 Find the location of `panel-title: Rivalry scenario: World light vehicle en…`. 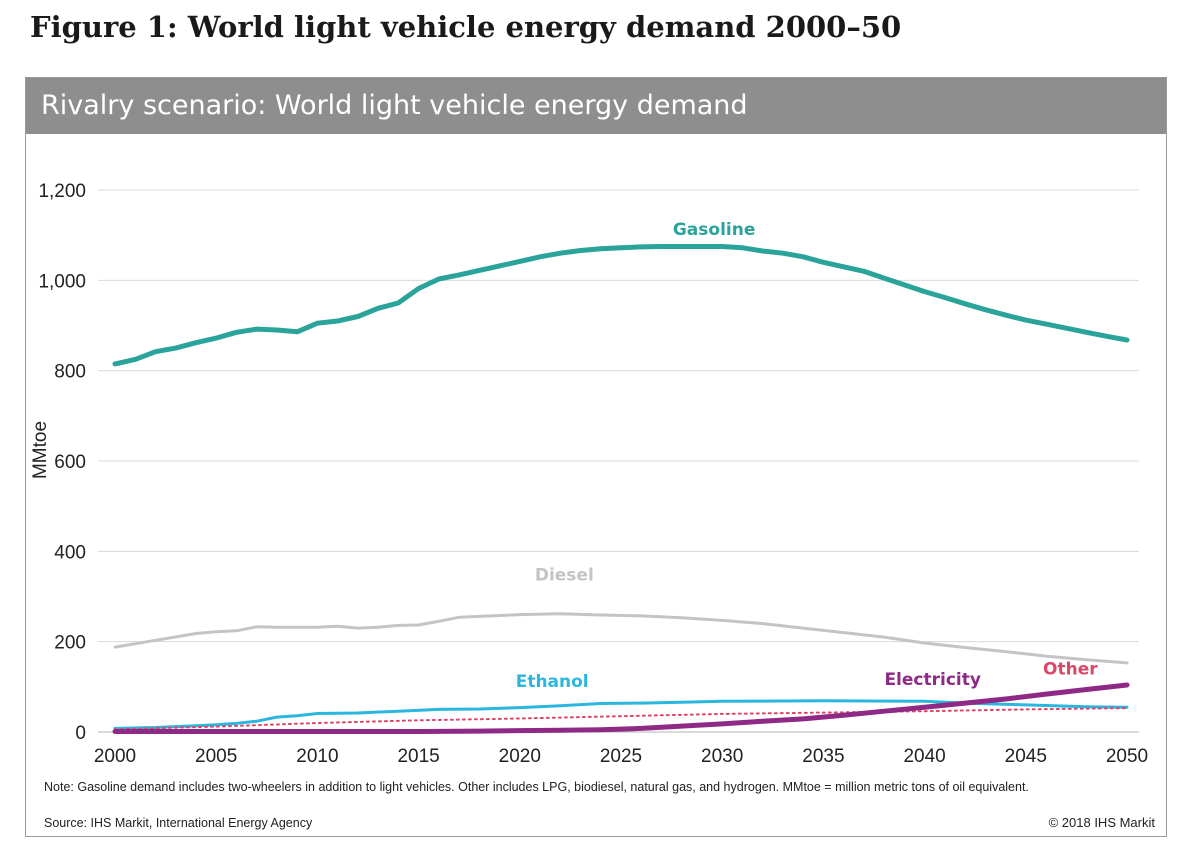

panel-title: Rivalry scenario: World light vehicle en… is located at coordinates (596, 106).